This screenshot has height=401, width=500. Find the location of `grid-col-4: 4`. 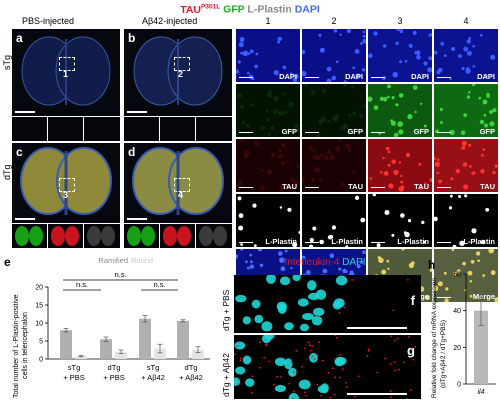

grid-col-4: 4 is located at coordinates (466, 21).